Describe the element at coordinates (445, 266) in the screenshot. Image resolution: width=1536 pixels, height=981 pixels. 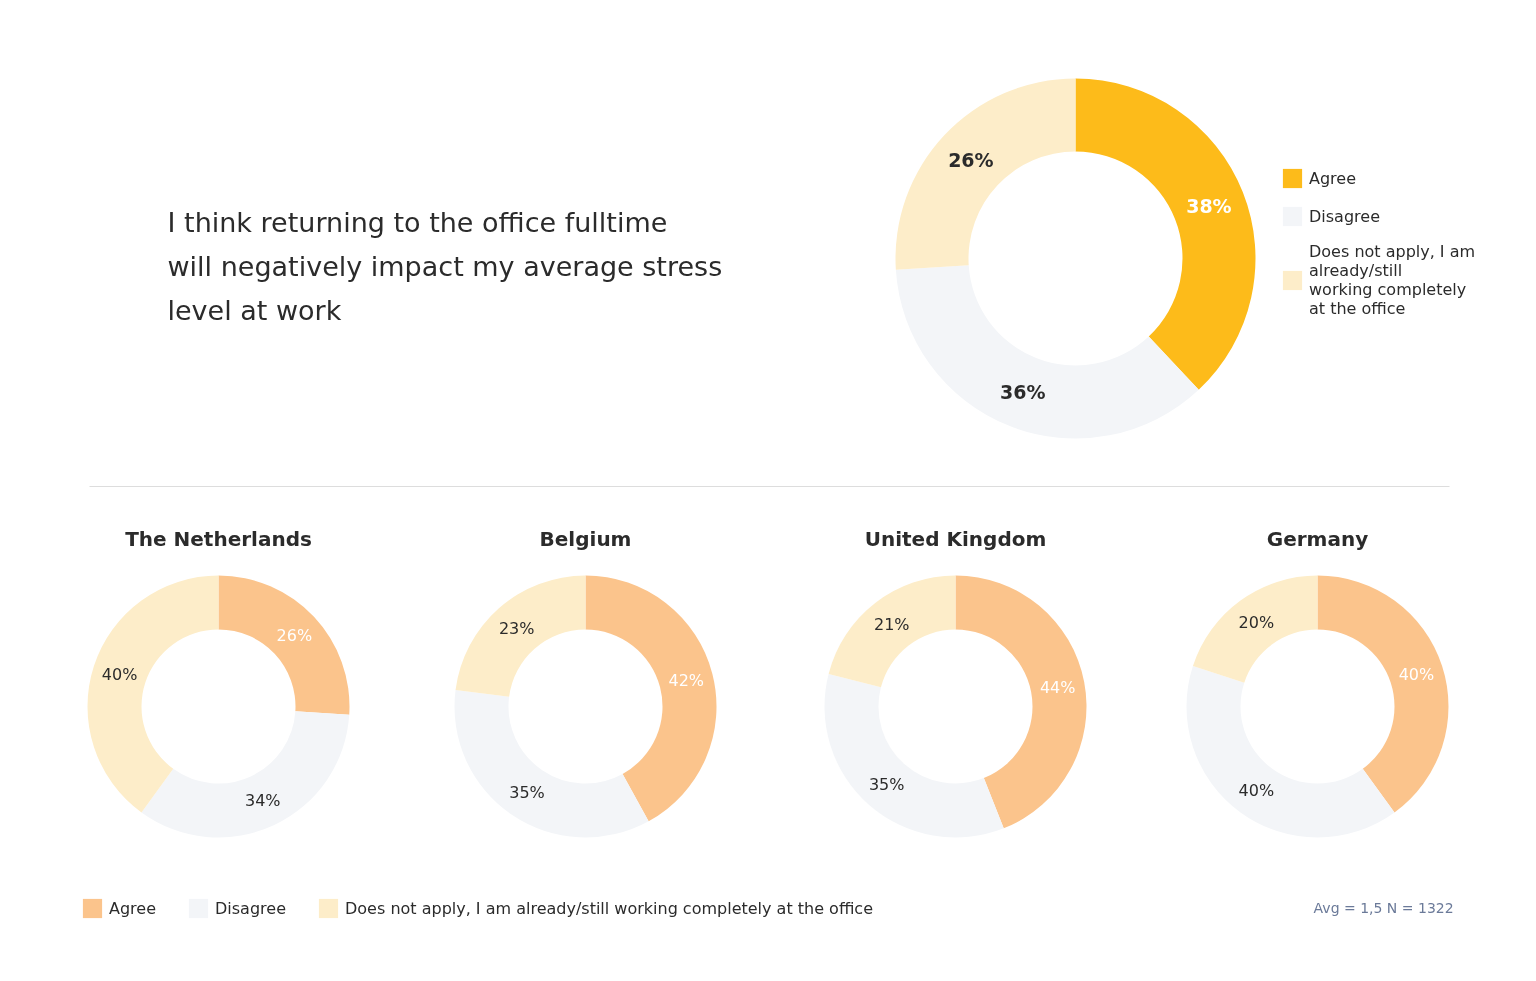
I see `text: I think returning to the office fulltime will negatively impact my average stress level at work` at that location.